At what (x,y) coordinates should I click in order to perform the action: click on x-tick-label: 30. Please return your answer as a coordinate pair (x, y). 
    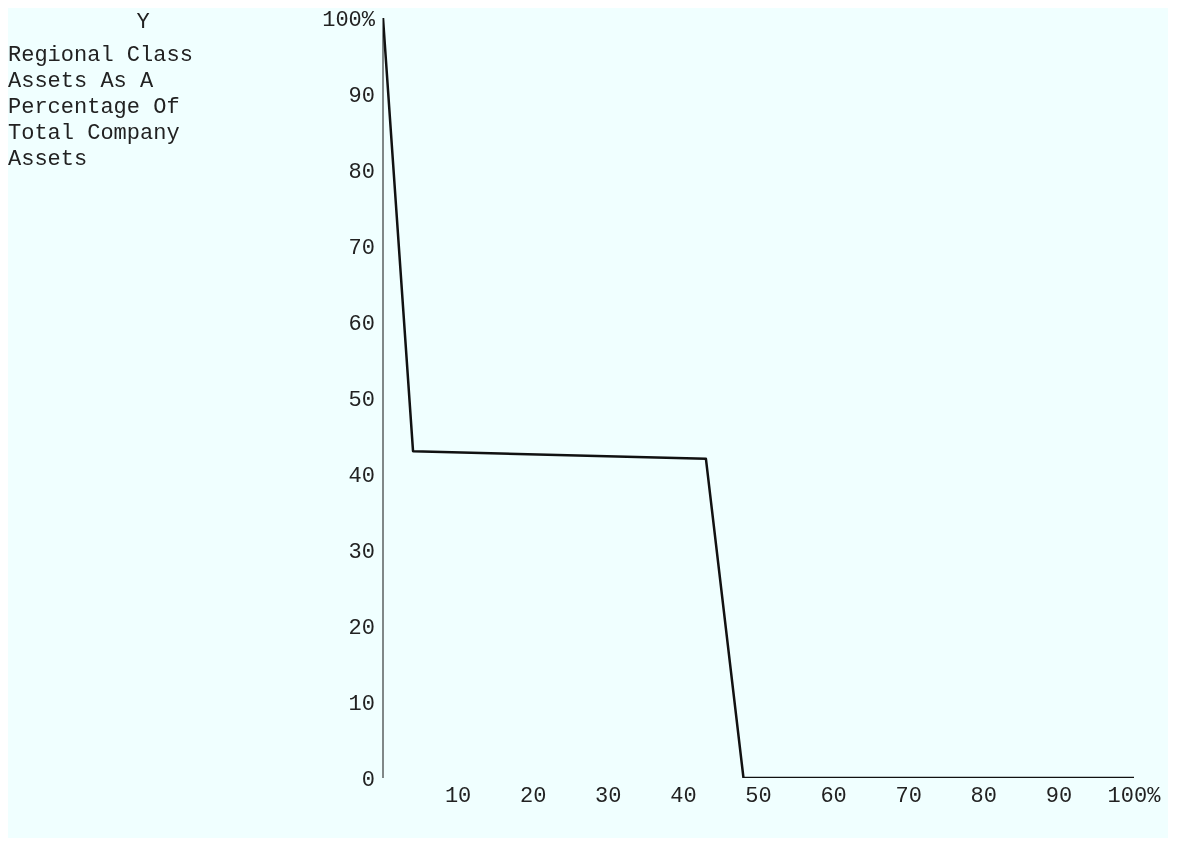
    Looking at the image, I should click on (608, 796).